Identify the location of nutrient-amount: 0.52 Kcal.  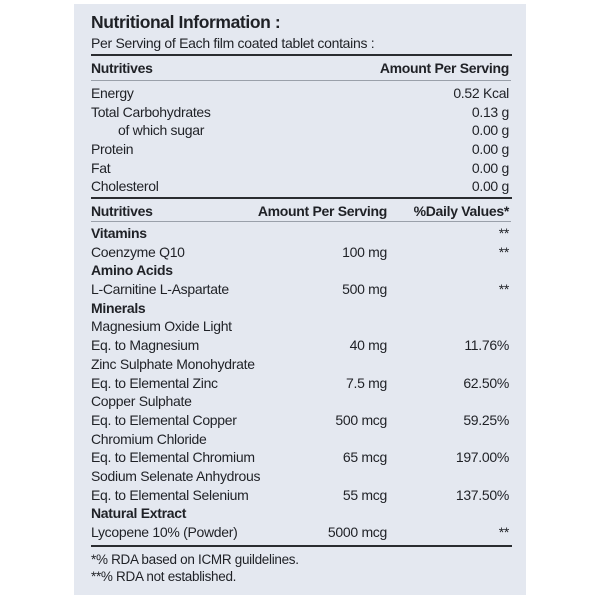
(481, 93).